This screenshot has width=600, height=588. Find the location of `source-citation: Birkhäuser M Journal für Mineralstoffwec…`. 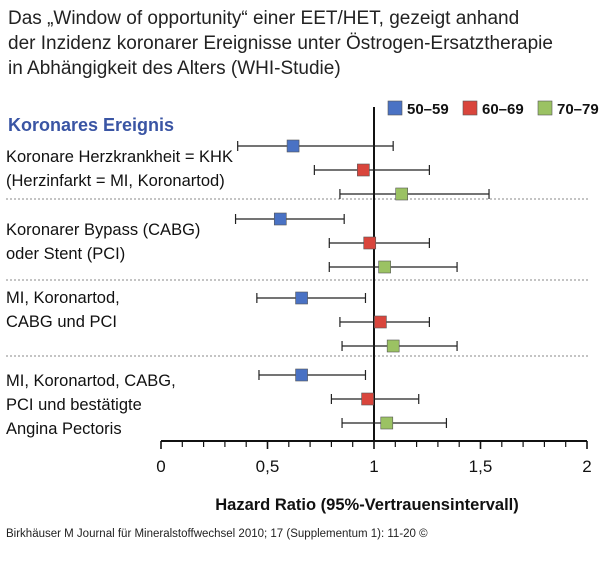

source-citation: Birkhäuser M Journal für Mineralstoffwec… is located at coordinates (217, 534).